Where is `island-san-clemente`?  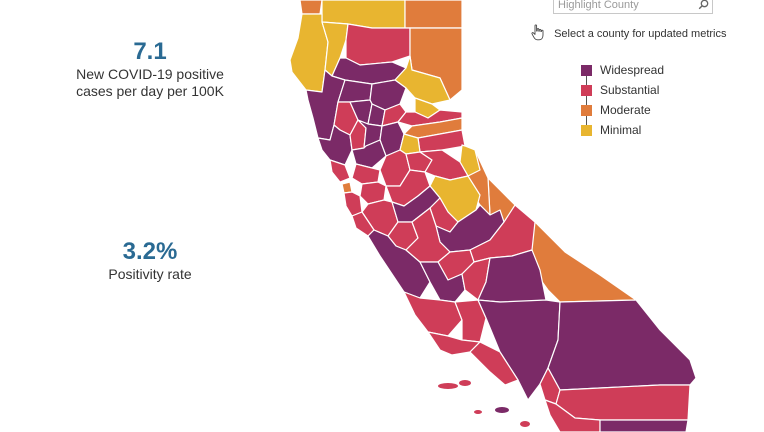
island-san-clemente is located at coordinates (525, 424).